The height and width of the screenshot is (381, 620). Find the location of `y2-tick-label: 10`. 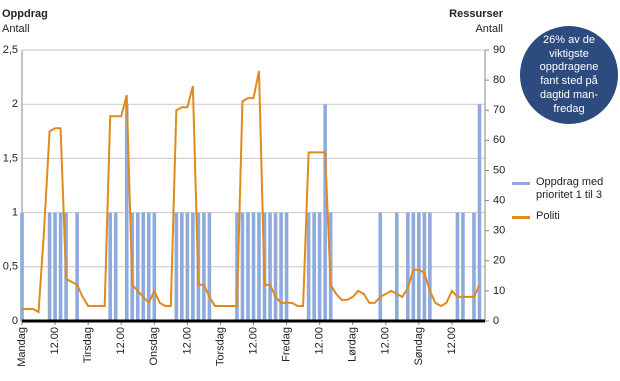

y2-tick-label: 10 is located at coordinates (499, 291).